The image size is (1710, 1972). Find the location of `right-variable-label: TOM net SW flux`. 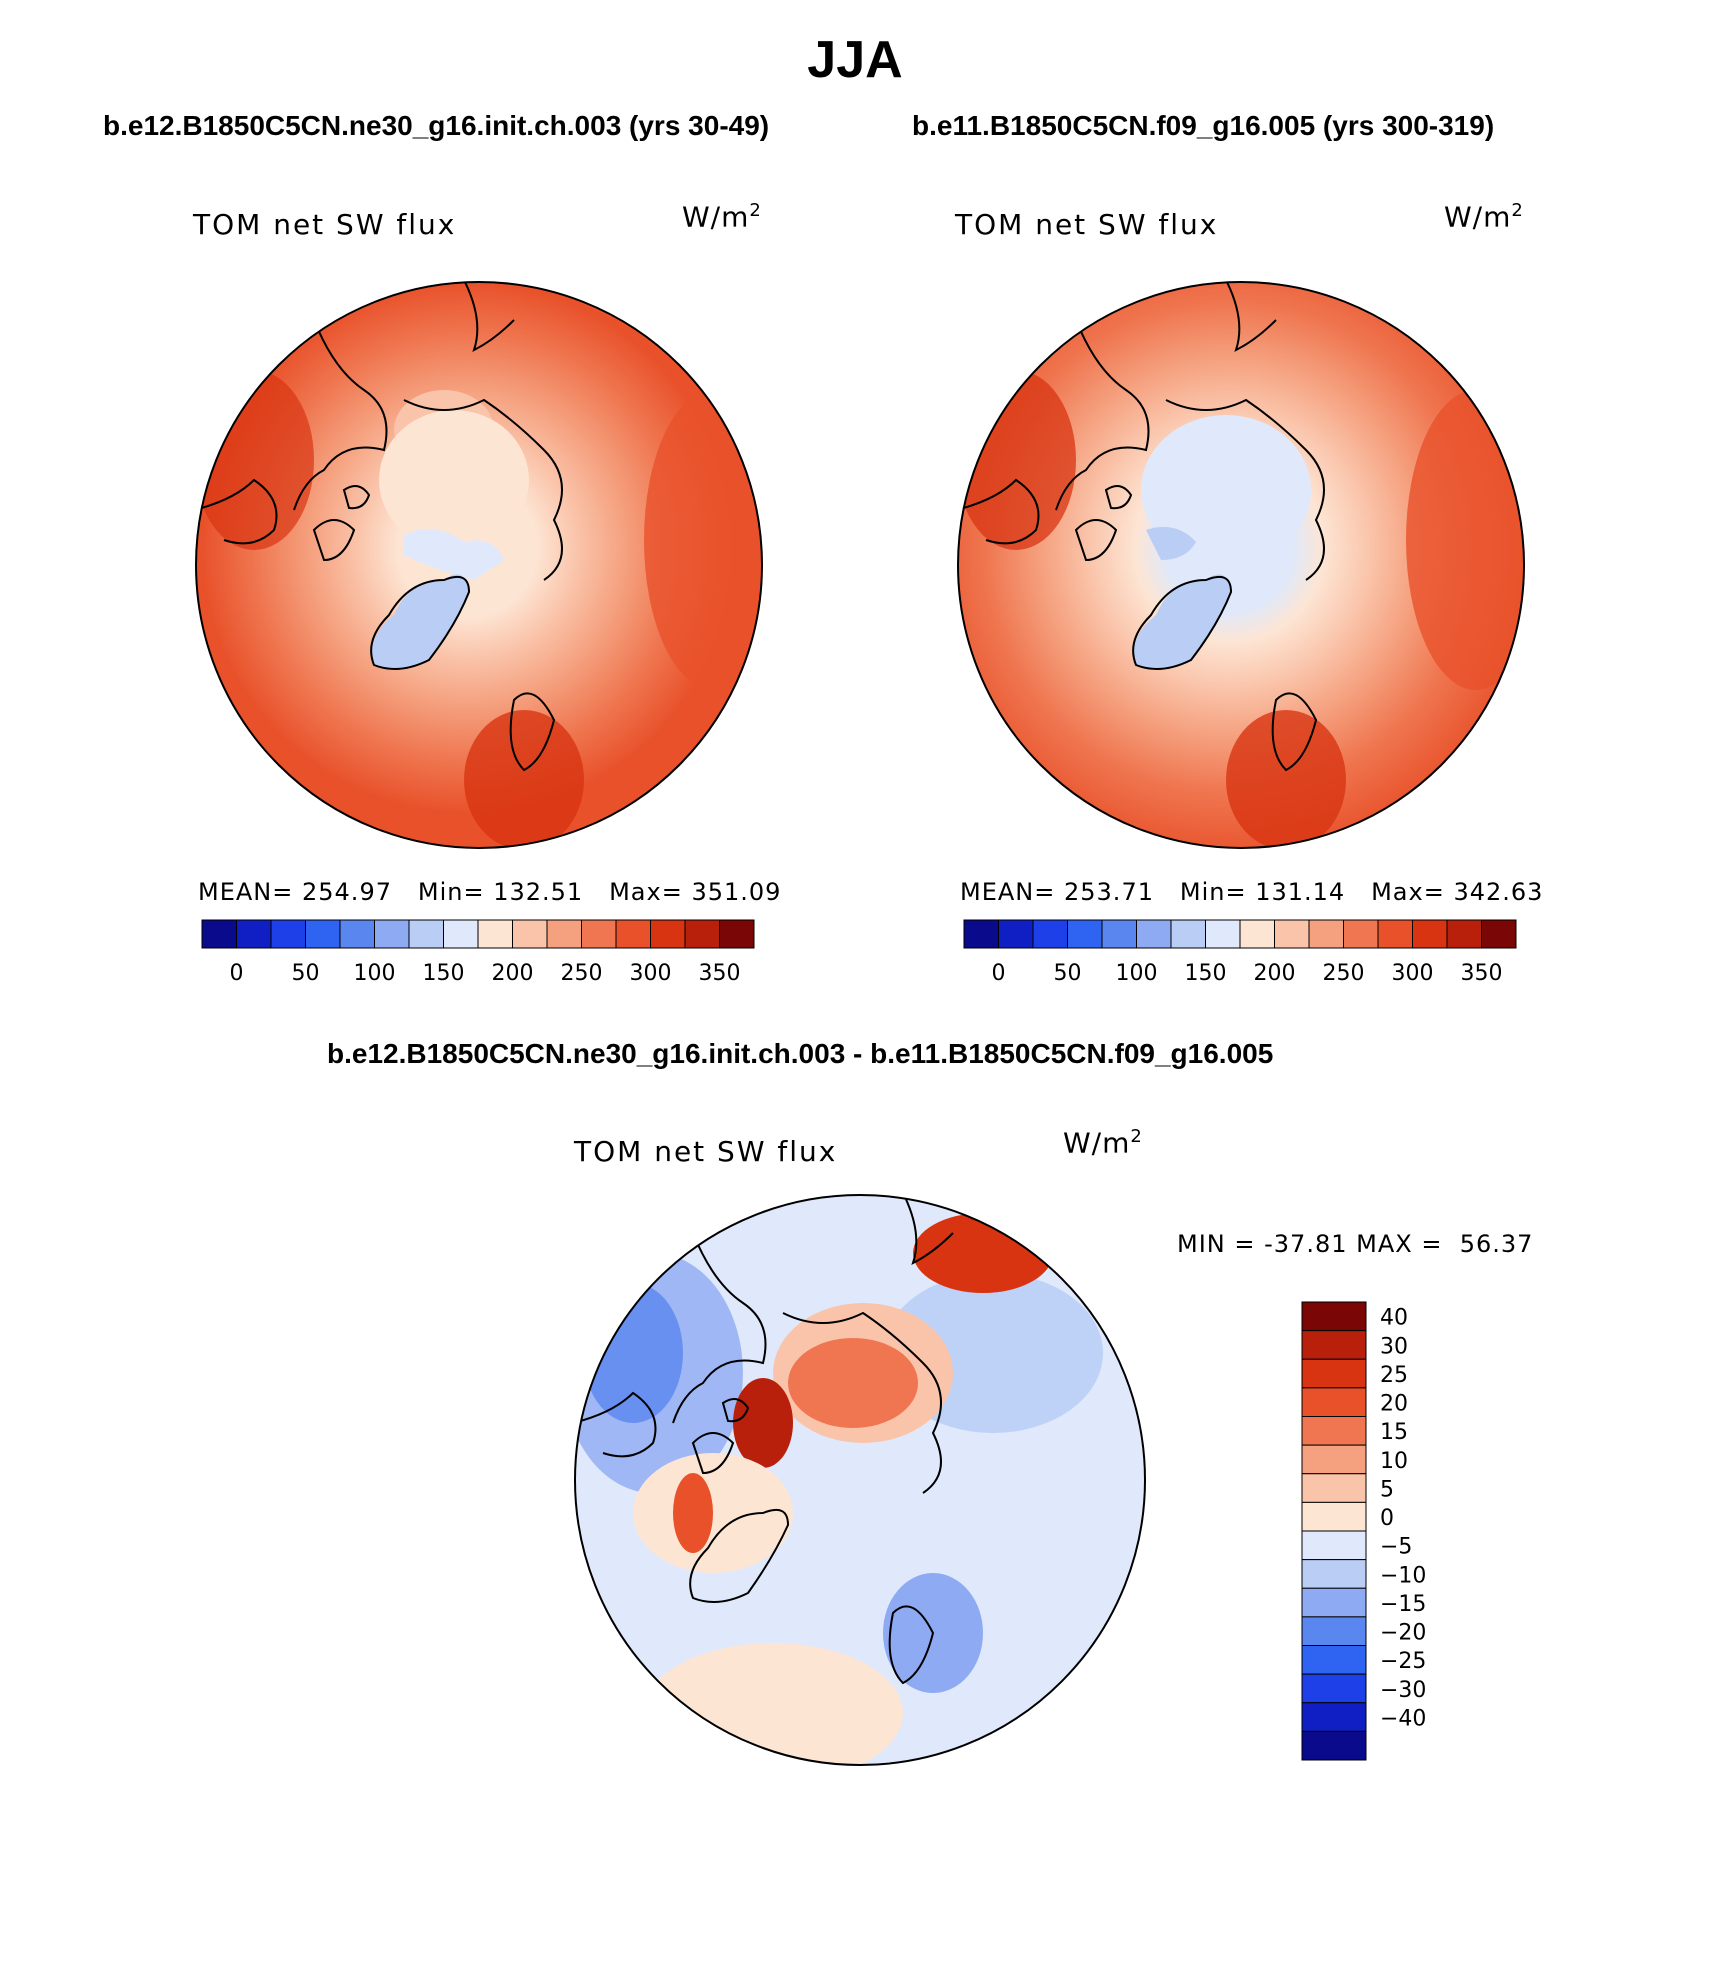

right-variable-label: TOM net SW flux is located at coordinates (1087, 224).